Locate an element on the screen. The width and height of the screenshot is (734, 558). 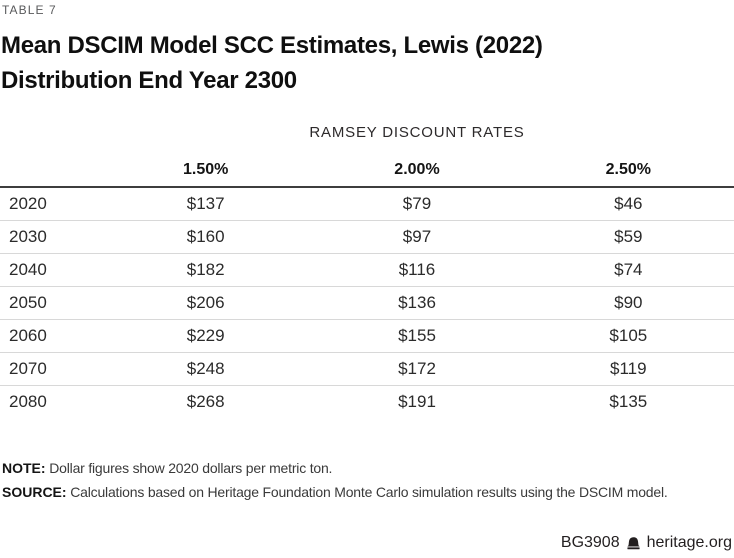
row-value: $137 is located at coordinates (205, 203).